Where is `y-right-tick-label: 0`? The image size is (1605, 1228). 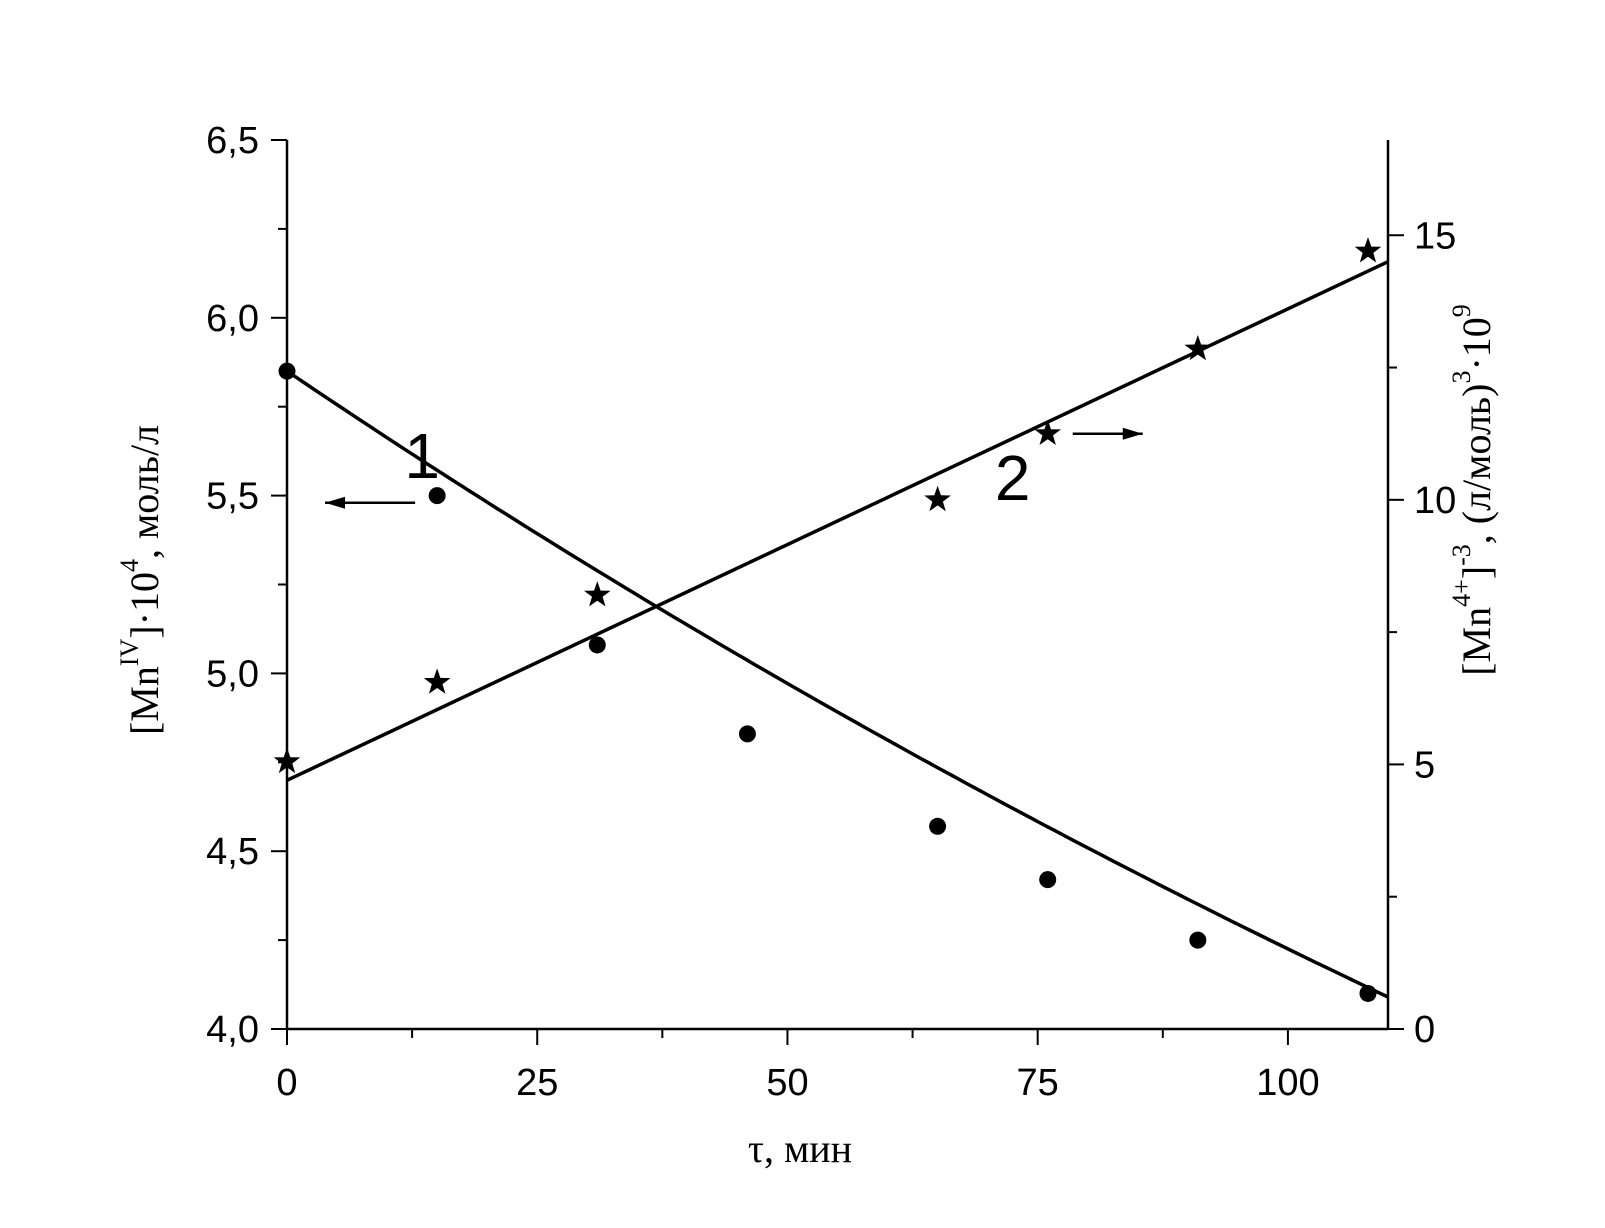 y-right-tick-label: 0 is located at coordinates (1424, 1030).